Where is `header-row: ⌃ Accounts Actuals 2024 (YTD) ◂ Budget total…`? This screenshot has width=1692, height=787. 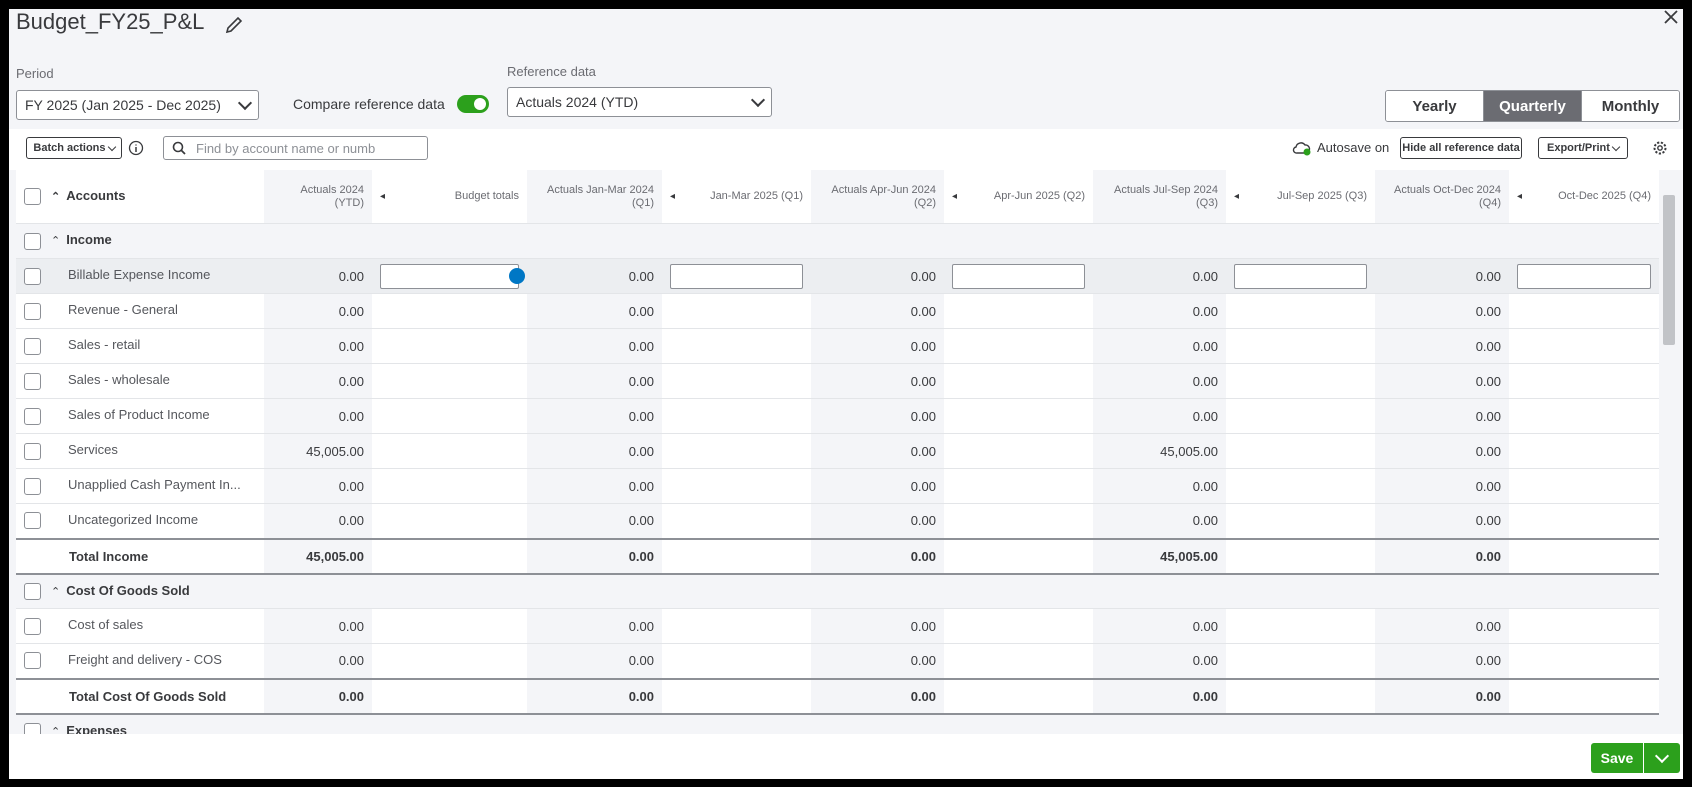
header-row: ⌃ Accounts Actuals 2024 (YTD) ◂ Budget total… is located at coordinates (837, 197).